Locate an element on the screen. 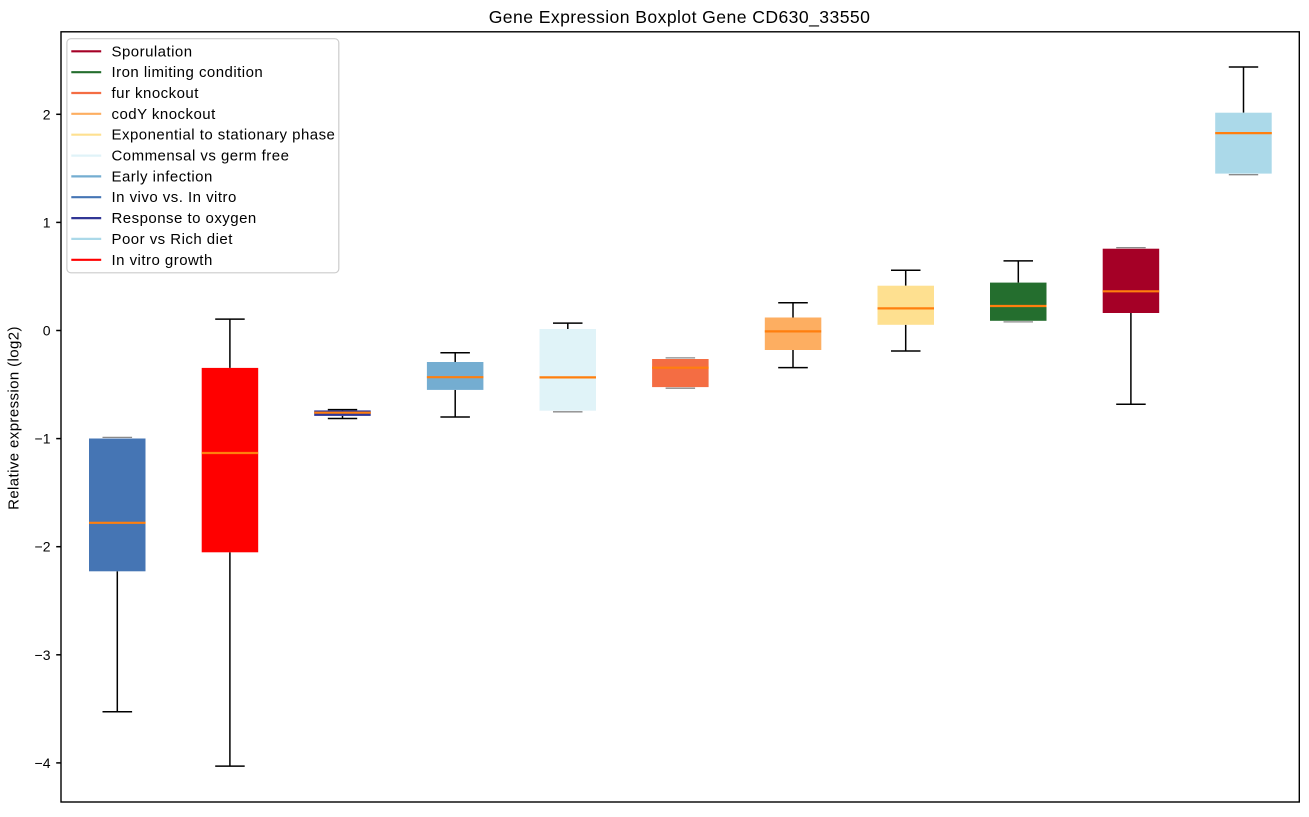 The height and width of the screenshot is (817, 1309). svg-text:Exponential to stationary phas: Exponential to stationary phase is located at coordinates (224, 135).